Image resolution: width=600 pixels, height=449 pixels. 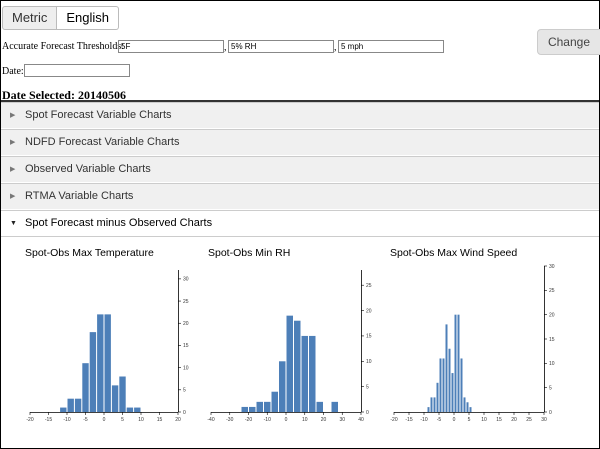 I want to click on accordion-label: Spot Forecast Variable Charts, so click(x=98, y=115).